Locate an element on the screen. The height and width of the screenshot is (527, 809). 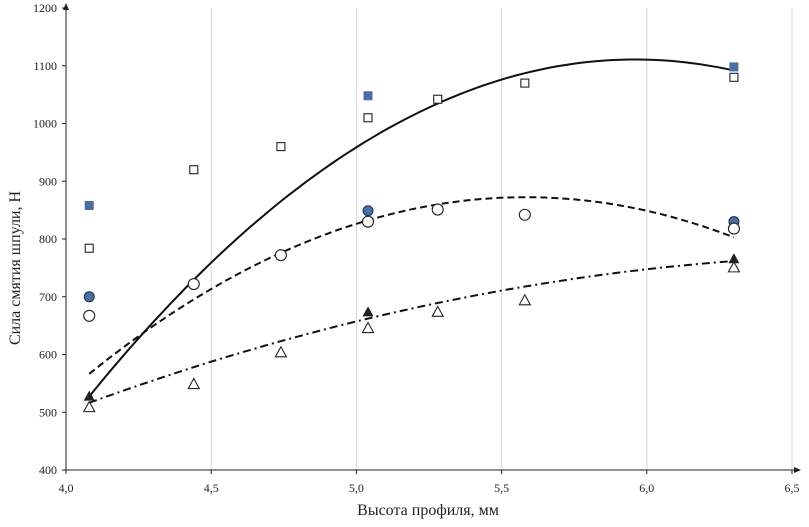
x-tick-label: 6,5 is located at coordinates (792, 488).